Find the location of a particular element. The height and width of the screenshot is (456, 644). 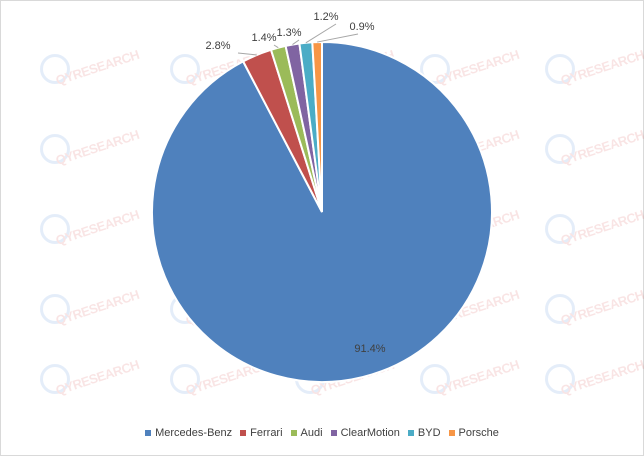

legend-label-porsche: Porsche is located at coordinates (478, 433).